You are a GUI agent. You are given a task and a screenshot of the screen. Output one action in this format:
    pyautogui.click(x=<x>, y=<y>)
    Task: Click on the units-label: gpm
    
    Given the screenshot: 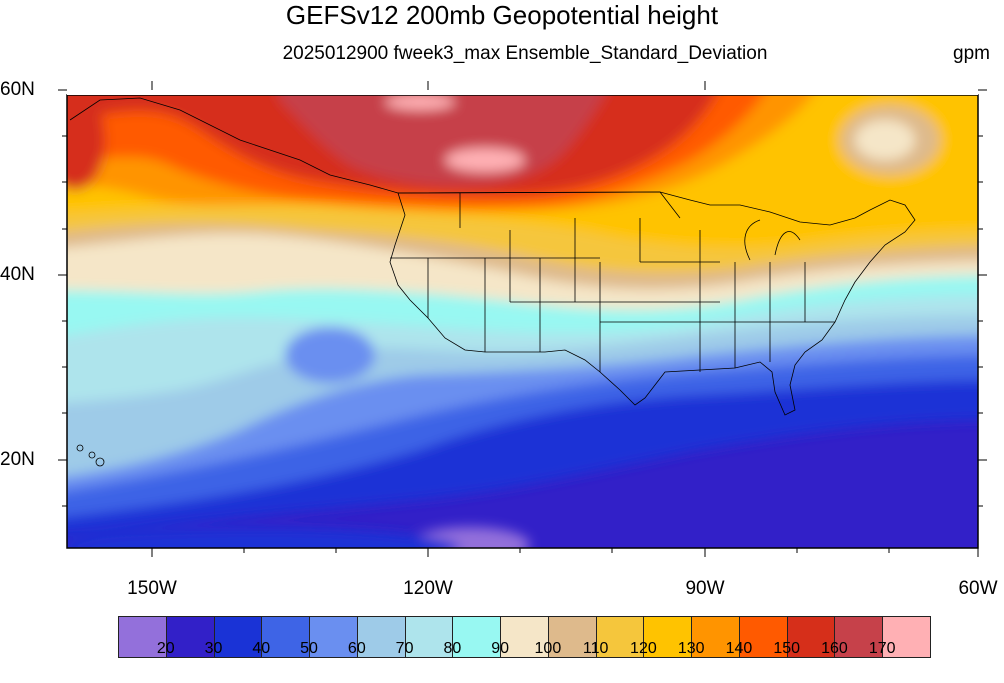 What is the action you would take?
    pyautogui.click(x=971, y=53)
    